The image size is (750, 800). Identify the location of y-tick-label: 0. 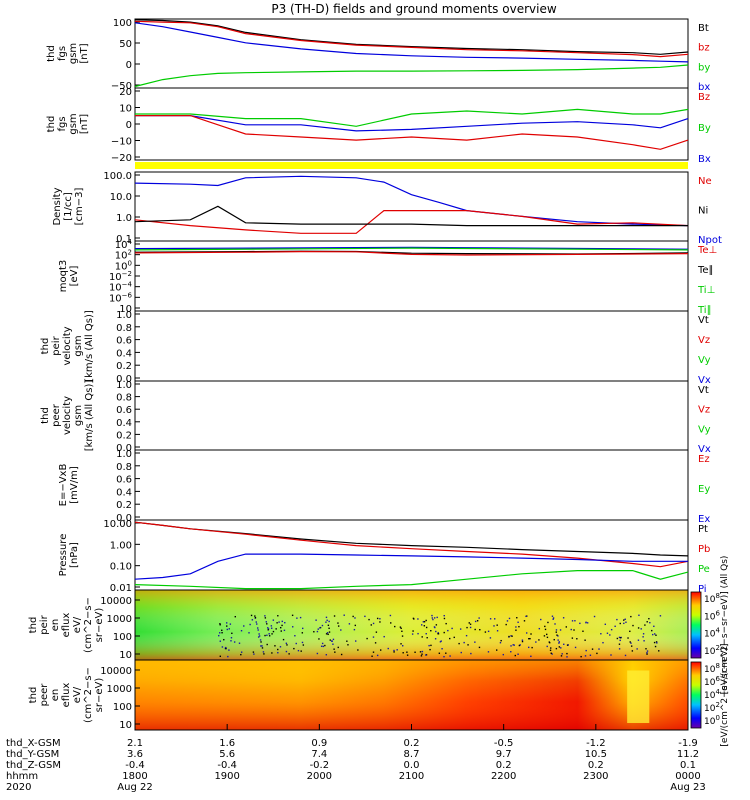
(129, 65).